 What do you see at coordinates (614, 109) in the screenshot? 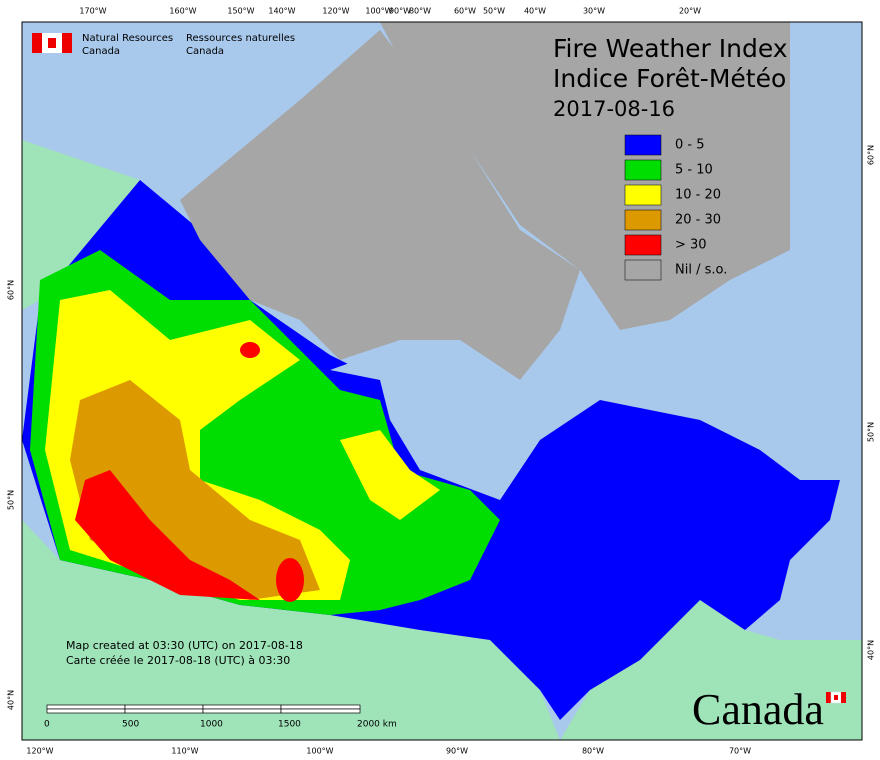
I see `date: 2017-08-16` at bounding box center [614, 109].